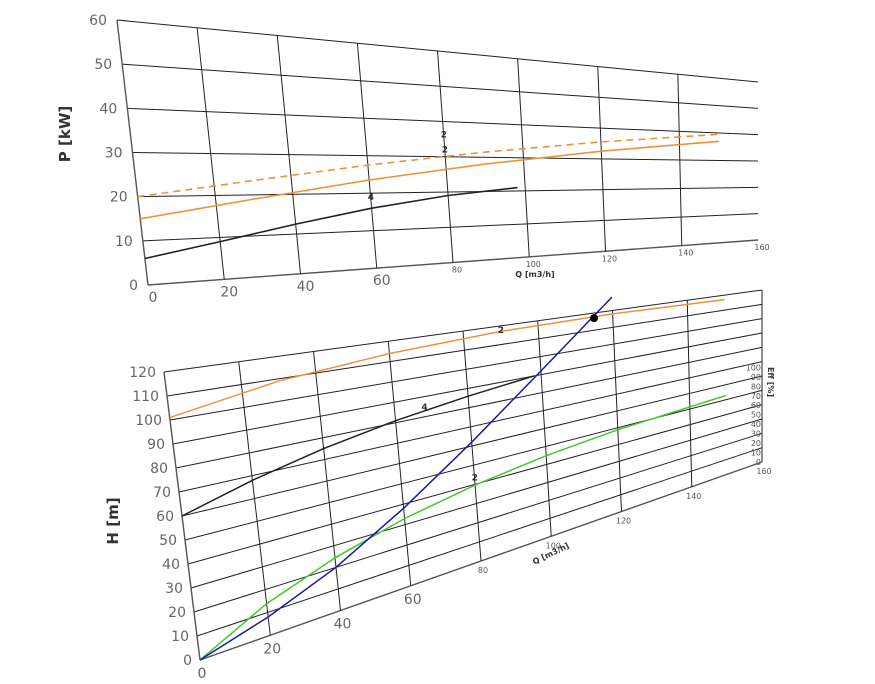  I want to click on power-y-axis-title: P [kW], so click(65, 134).